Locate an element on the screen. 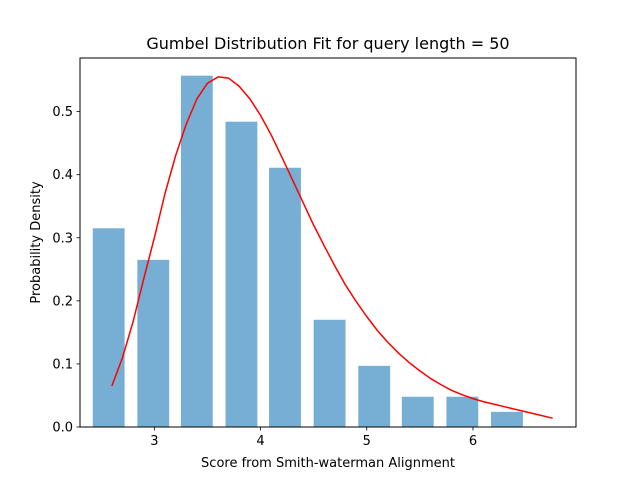 The height and width of the screenshot is (480, 640). x-tick-label: 6 is located at coordinates (473, 441).